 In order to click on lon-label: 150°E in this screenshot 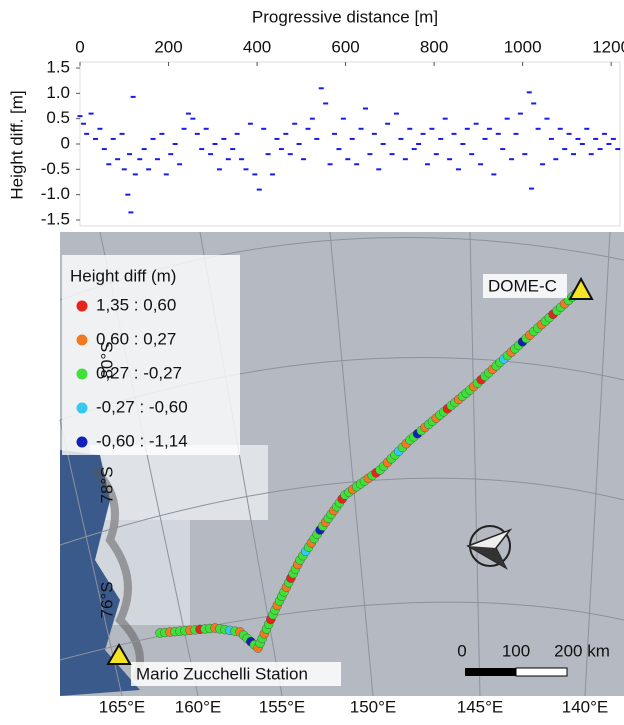, I will do `click(373, 706)`.